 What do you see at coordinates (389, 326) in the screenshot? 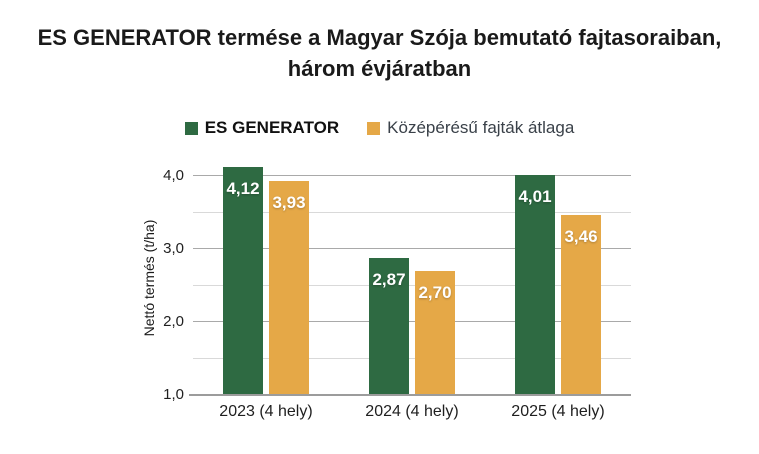
I see `bar-es-generator-2024: 2,87` at bounding box center [389, 326].